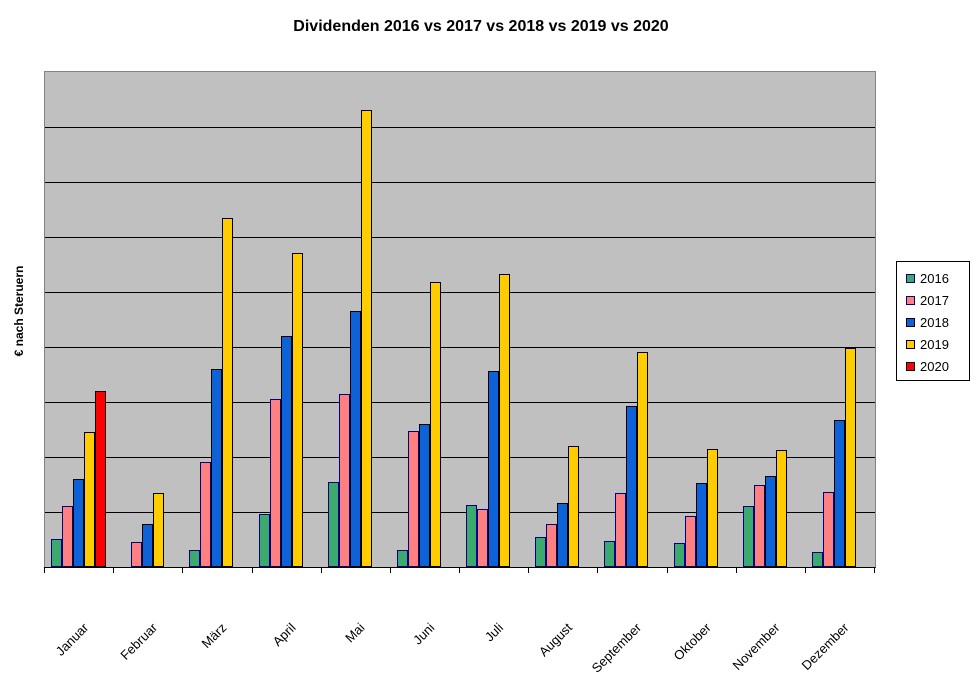 The image size is (976, 691). What do you see at coordinates (366, 338) in the screenshot?
I see `bar-2019-mai` at bounding box center [366, 338].